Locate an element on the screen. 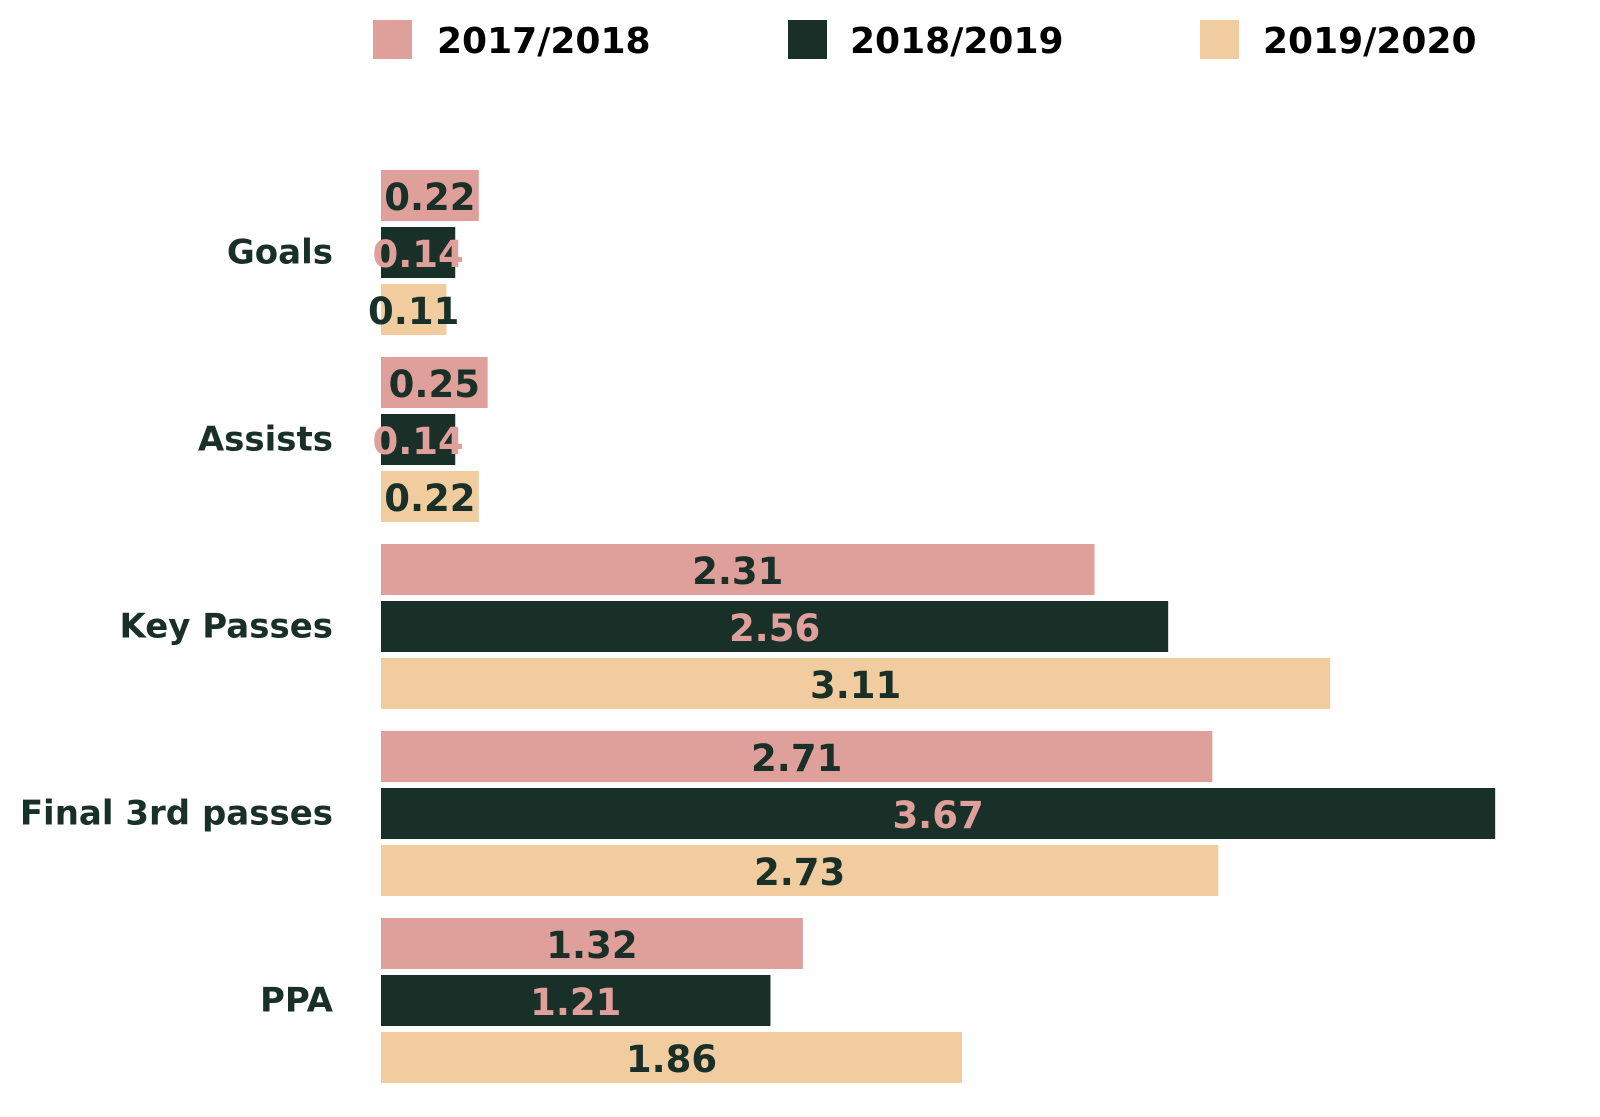 This screenshot has width=1600, height=1117. legend-swatch-2019-2020 is located at coordinates (1219, 39).